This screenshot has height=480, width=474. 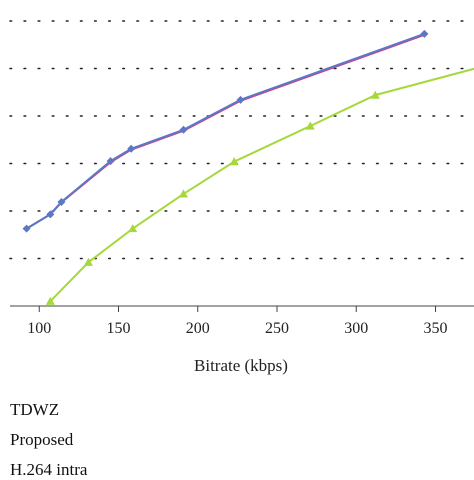 I want to click on legend-entry-proposed: Proposed, so click(x=42, y=439).